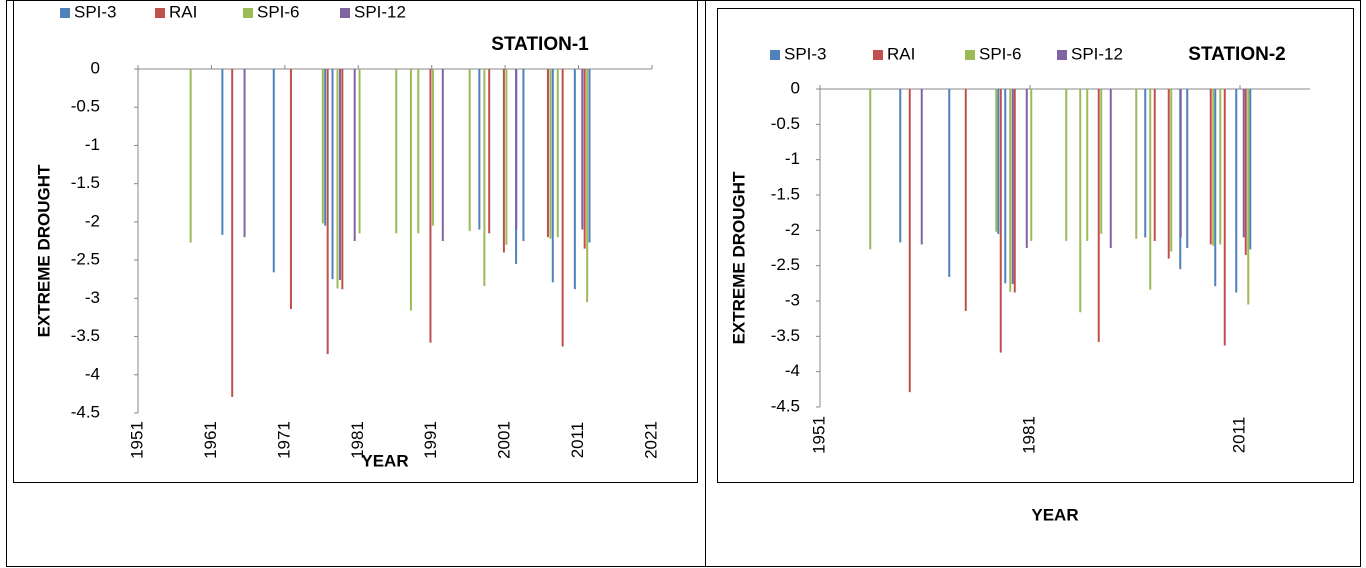  I want to click on y-tick-label: -4.5, so click(785, 405).